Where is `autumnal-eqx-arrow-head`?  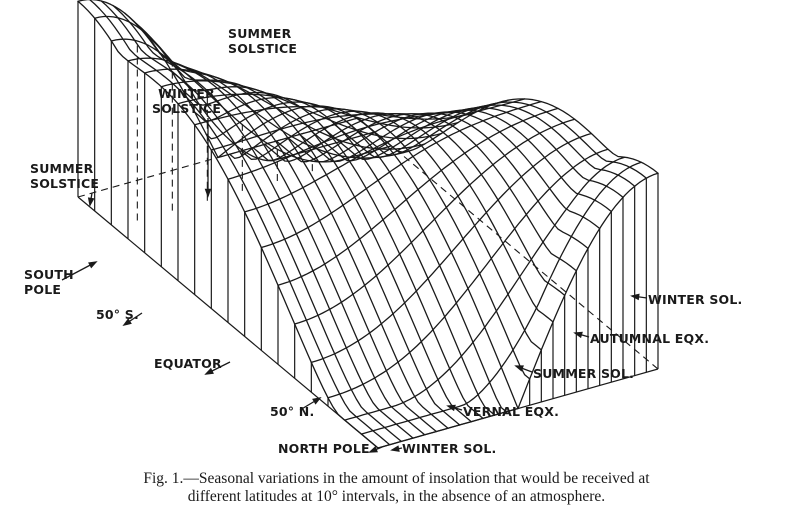
autumnal-eqx-arrow-head is located at coordinates (578, 335).